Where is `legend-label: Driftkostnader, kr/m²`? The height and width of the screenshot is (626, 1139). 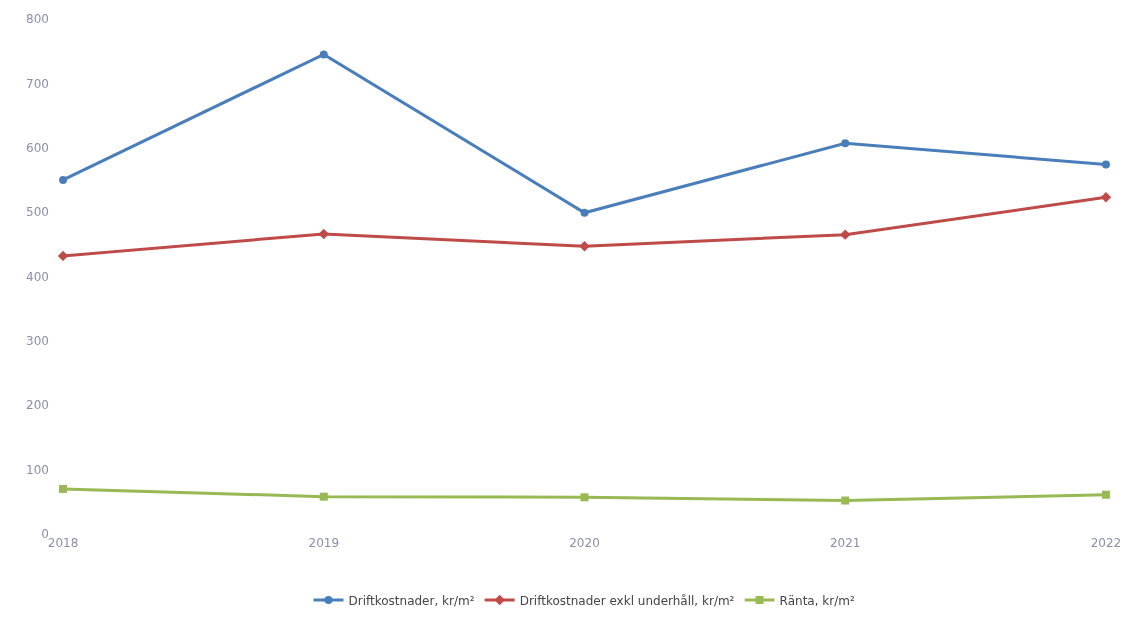 legend-label: Driftkostnader, kr/m² is located at coordinates (411, 600).